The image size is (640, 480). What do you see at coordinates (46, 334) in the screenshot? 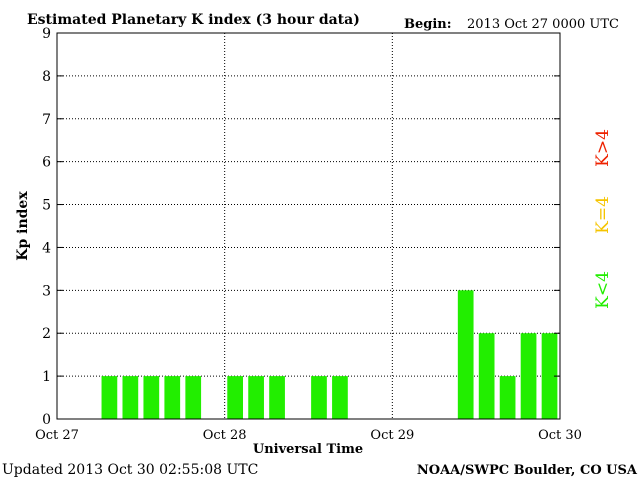
I see `y-tick-label: 2` at bounding box center [46, 334].